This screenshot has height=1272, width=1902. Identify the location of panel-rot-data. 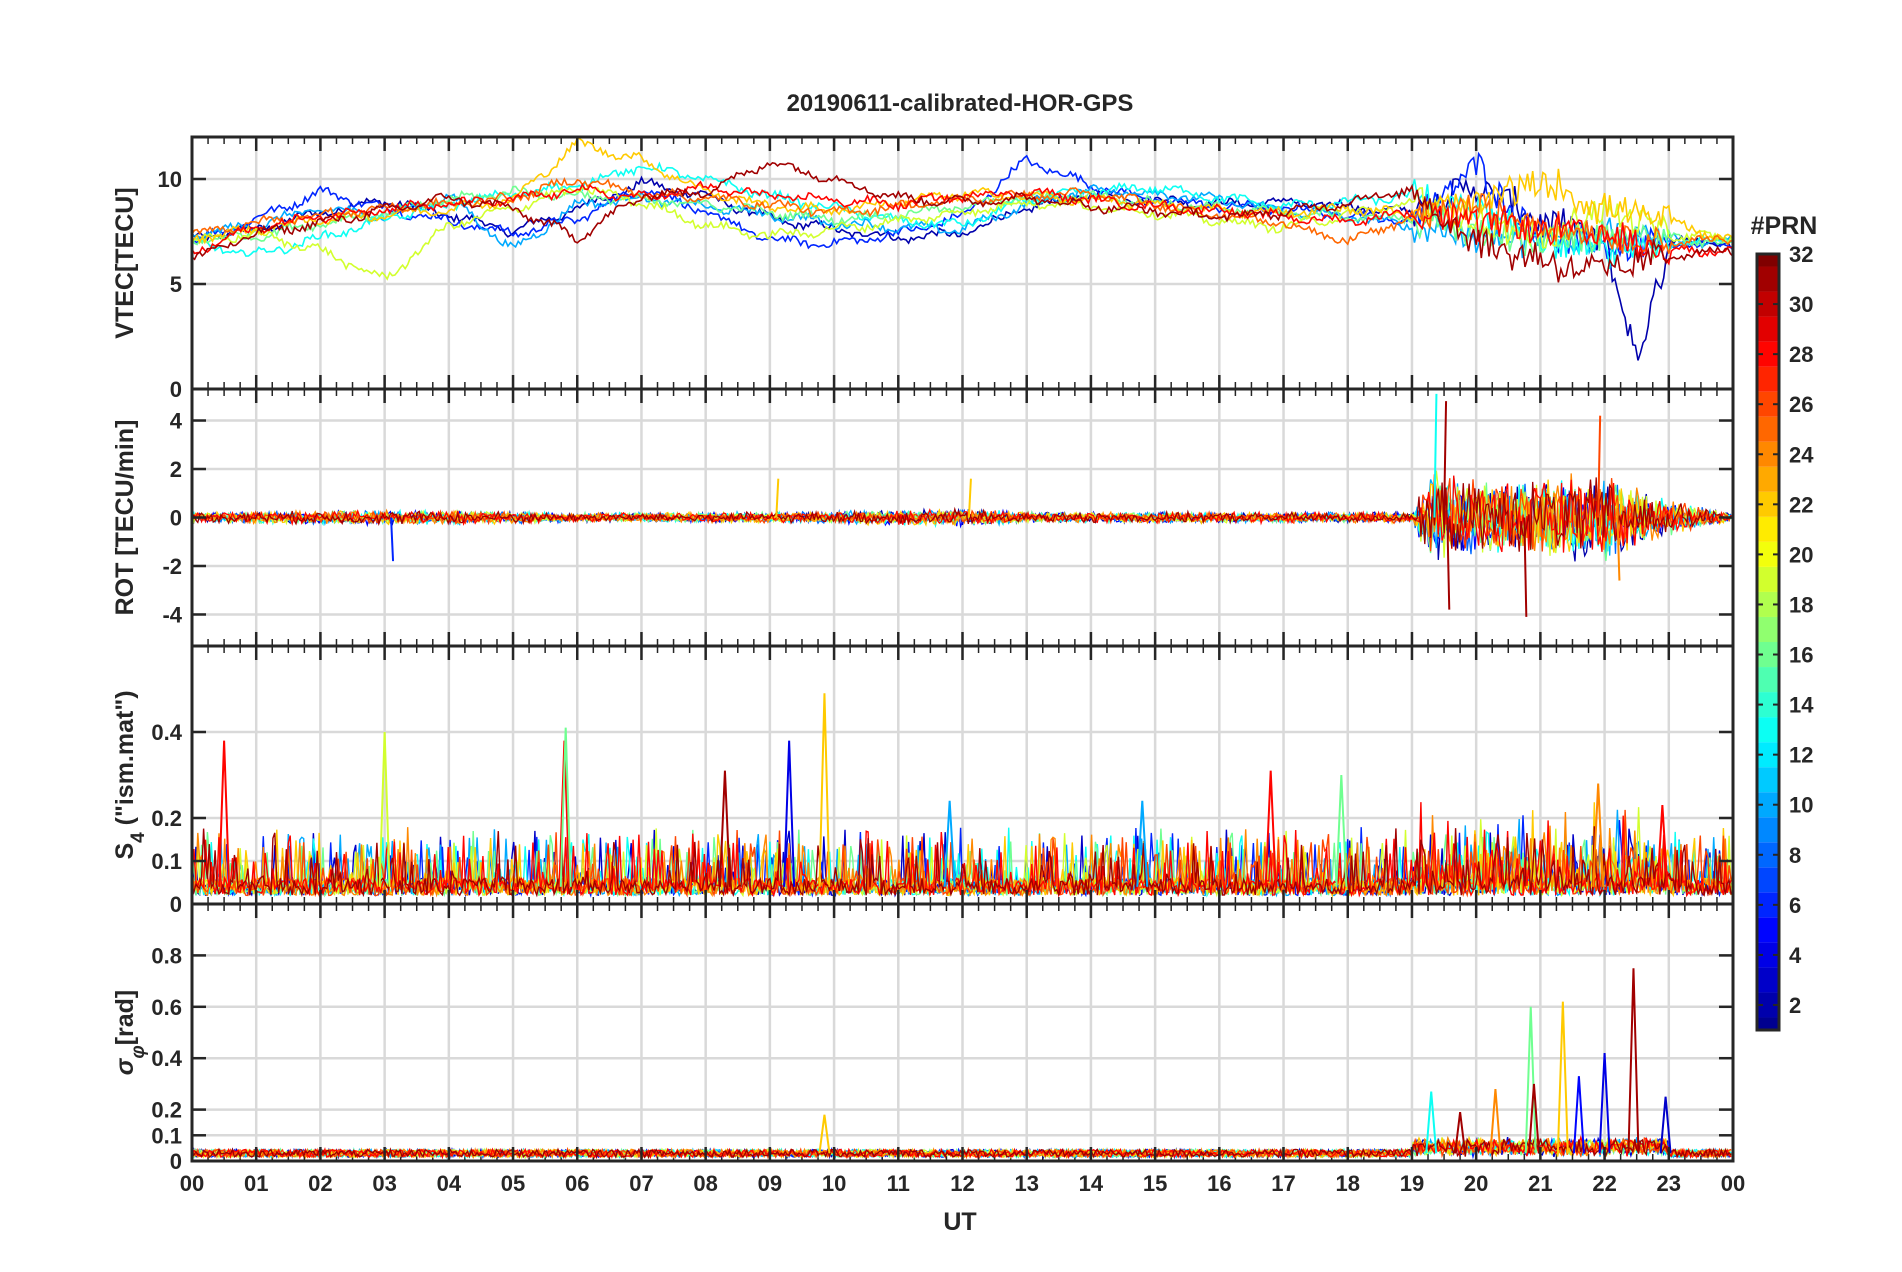
(962, 505).